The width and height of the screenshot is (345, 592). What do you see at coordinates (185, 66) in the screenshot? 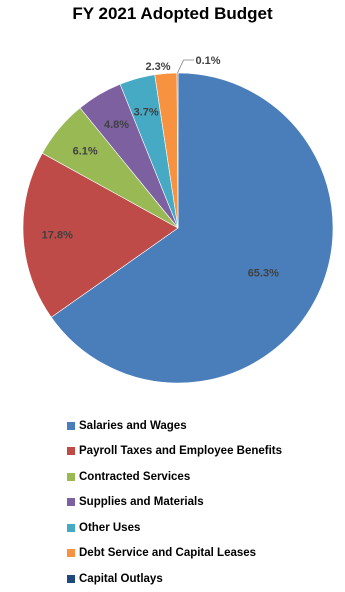
I see `leader-line-capital-outlays` at bounding box center [185, 66].